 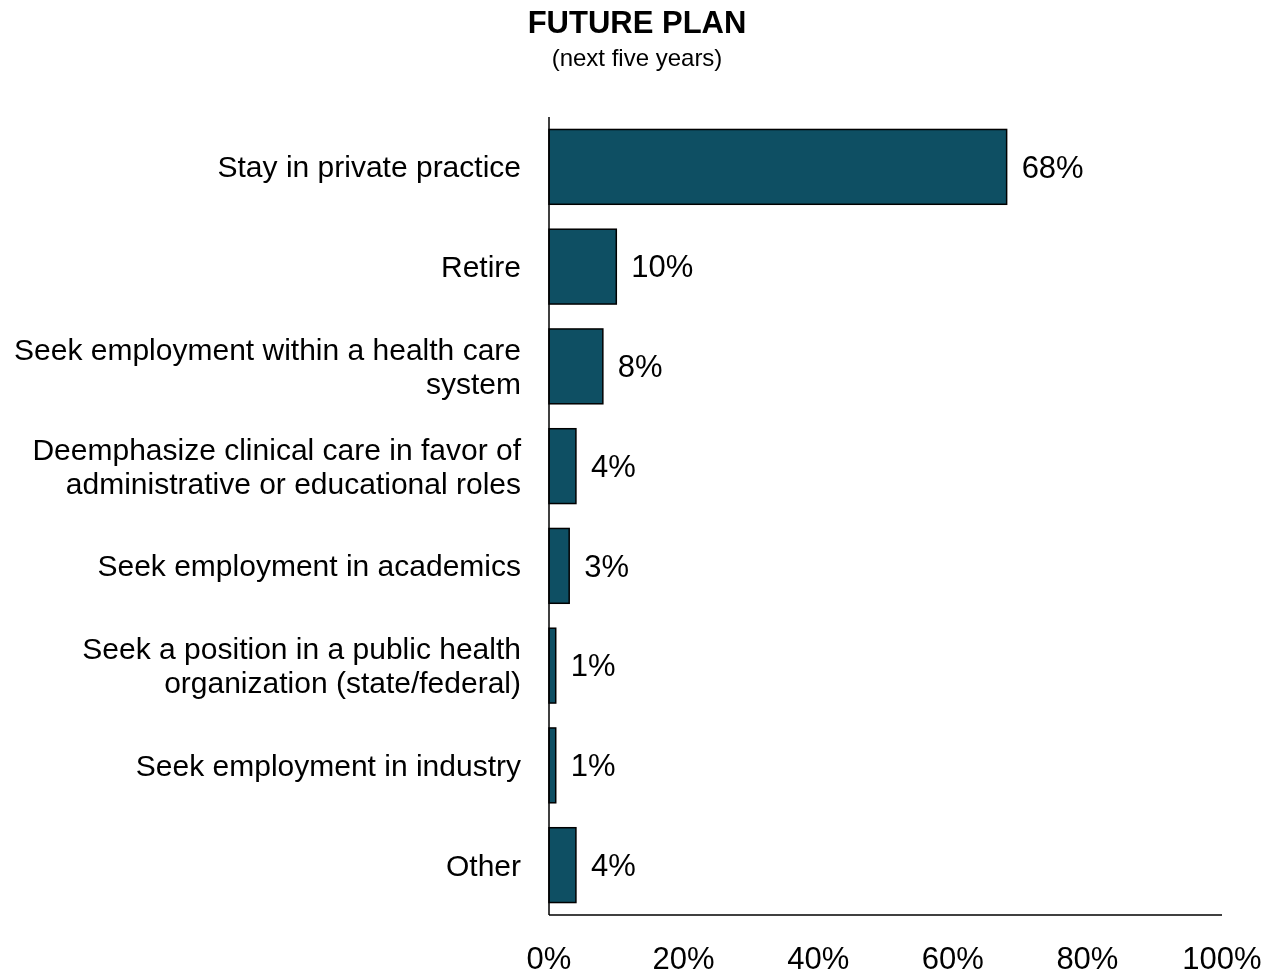 I want to click on x-tick-label: 60%, so click(x=952, y=956).